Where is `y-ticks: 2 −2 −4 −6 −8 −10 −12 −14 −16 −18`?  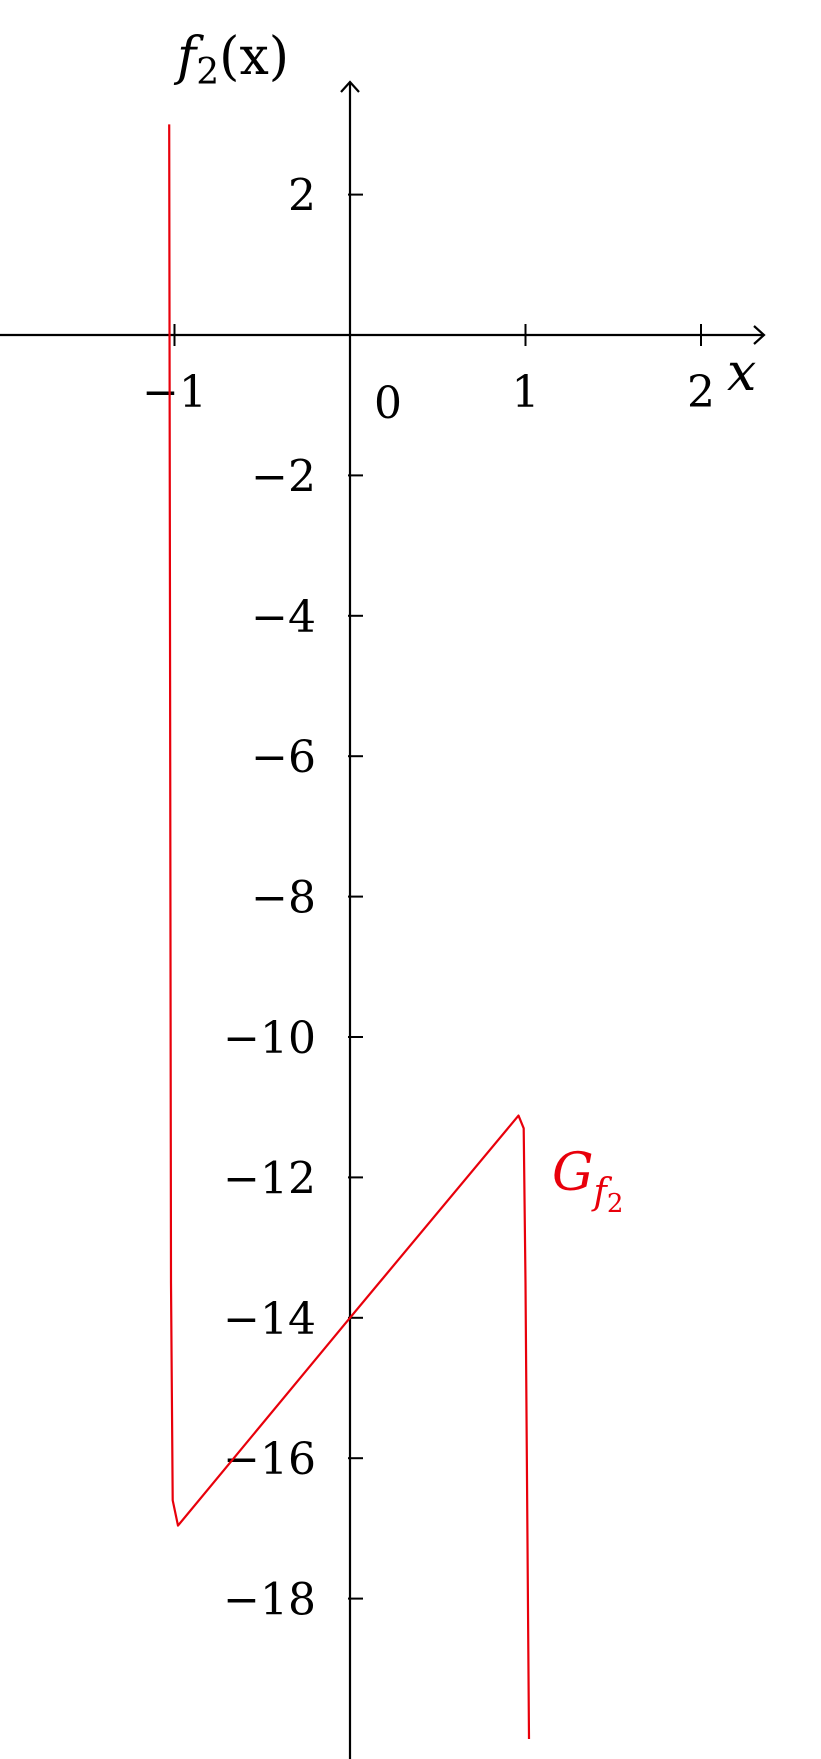 y-ticks: 2 −2 −4 −6 −8 −10 −12 −14 −16 −18 is located at coordinates (293, 898).